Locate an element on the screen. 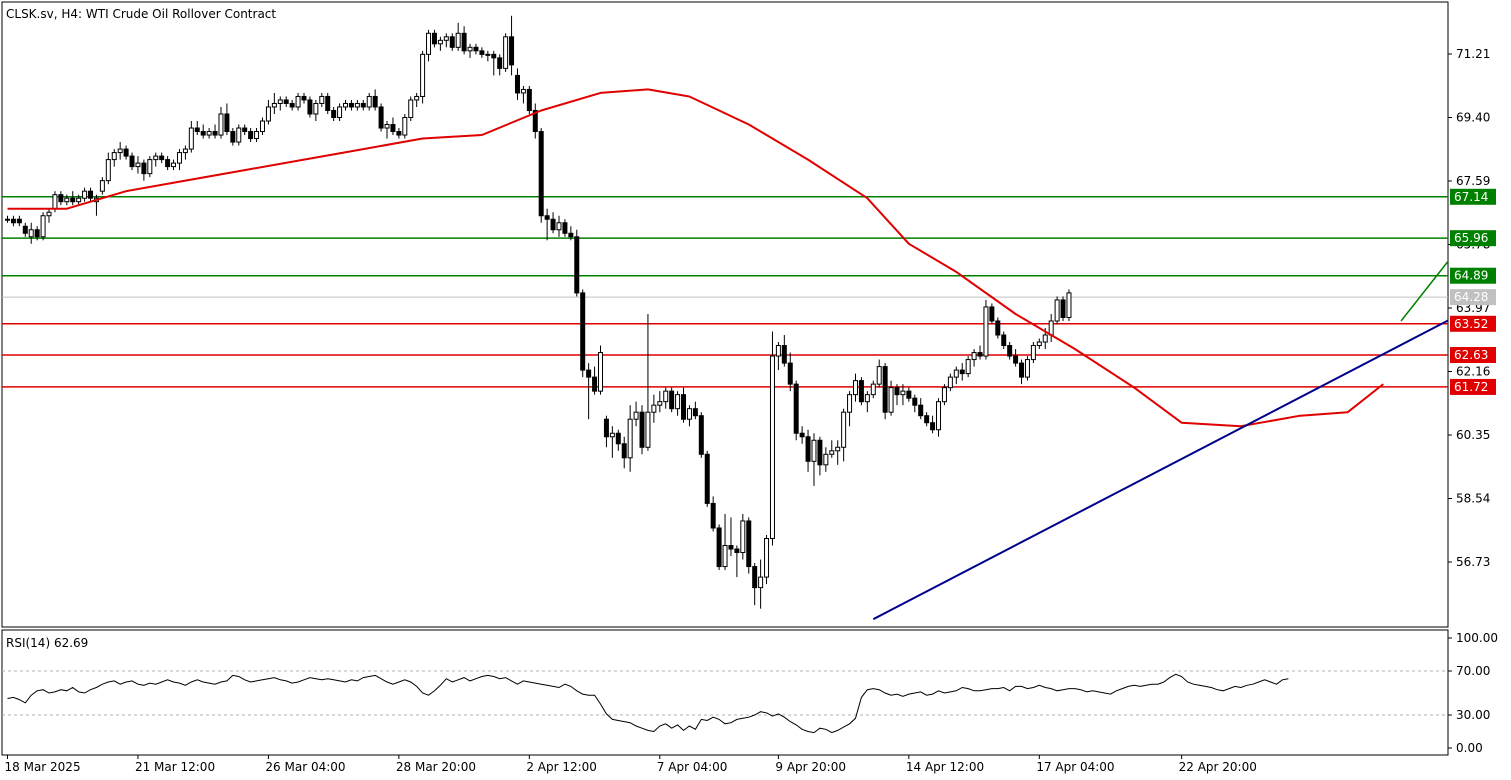  rsi-axis-label: 0.00 is located at coordinates (1469, 748).